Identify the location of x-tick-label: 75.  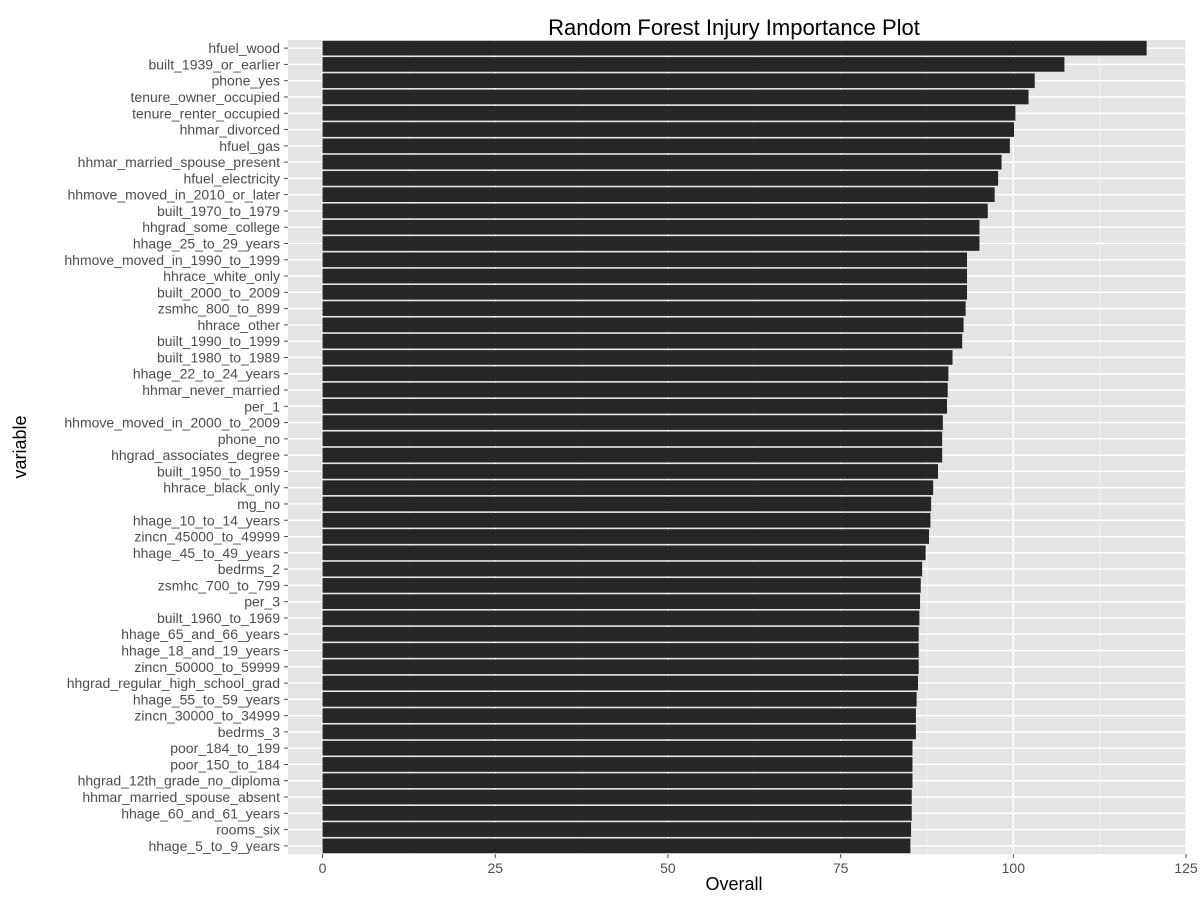
(841, 868).